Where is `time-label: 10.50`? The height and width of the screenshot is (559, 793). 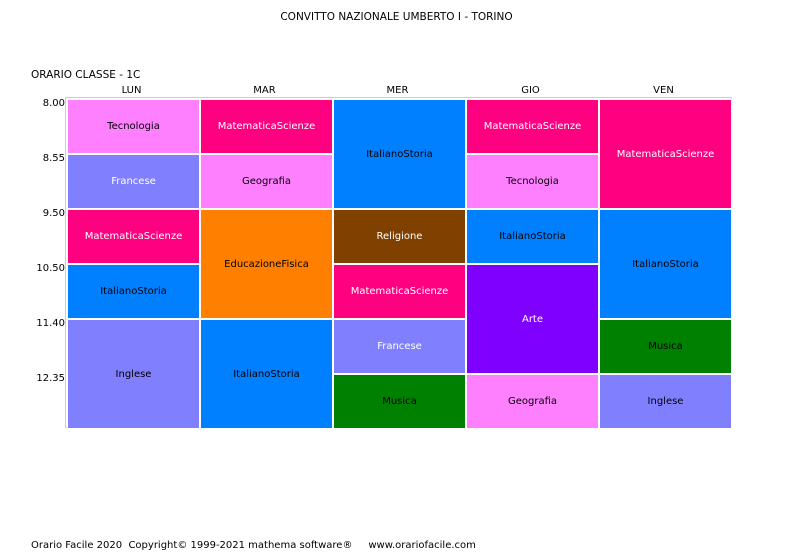
time-label: 10.50 is located at coordinates (50, 268).